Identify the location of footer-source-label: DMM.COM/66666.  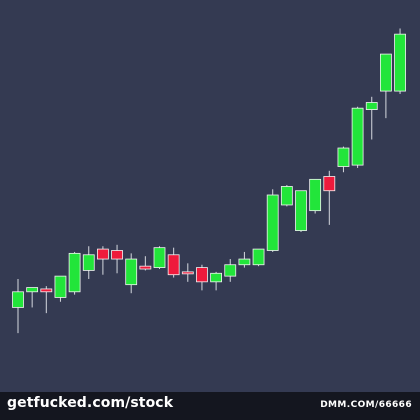
(366, 405).